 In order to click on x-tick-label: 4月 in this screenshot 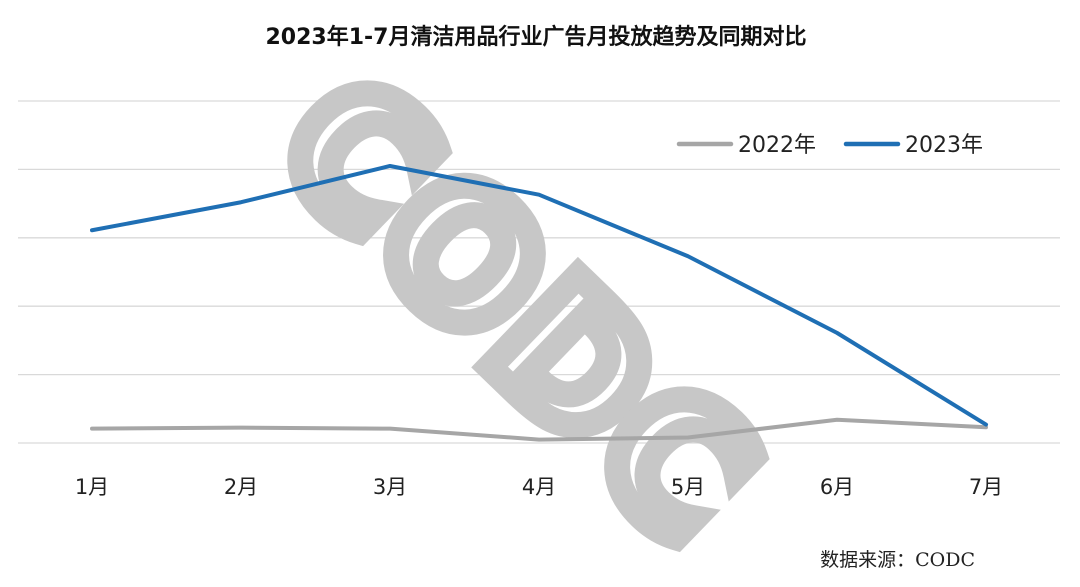, I will do `click(539, 487)`.